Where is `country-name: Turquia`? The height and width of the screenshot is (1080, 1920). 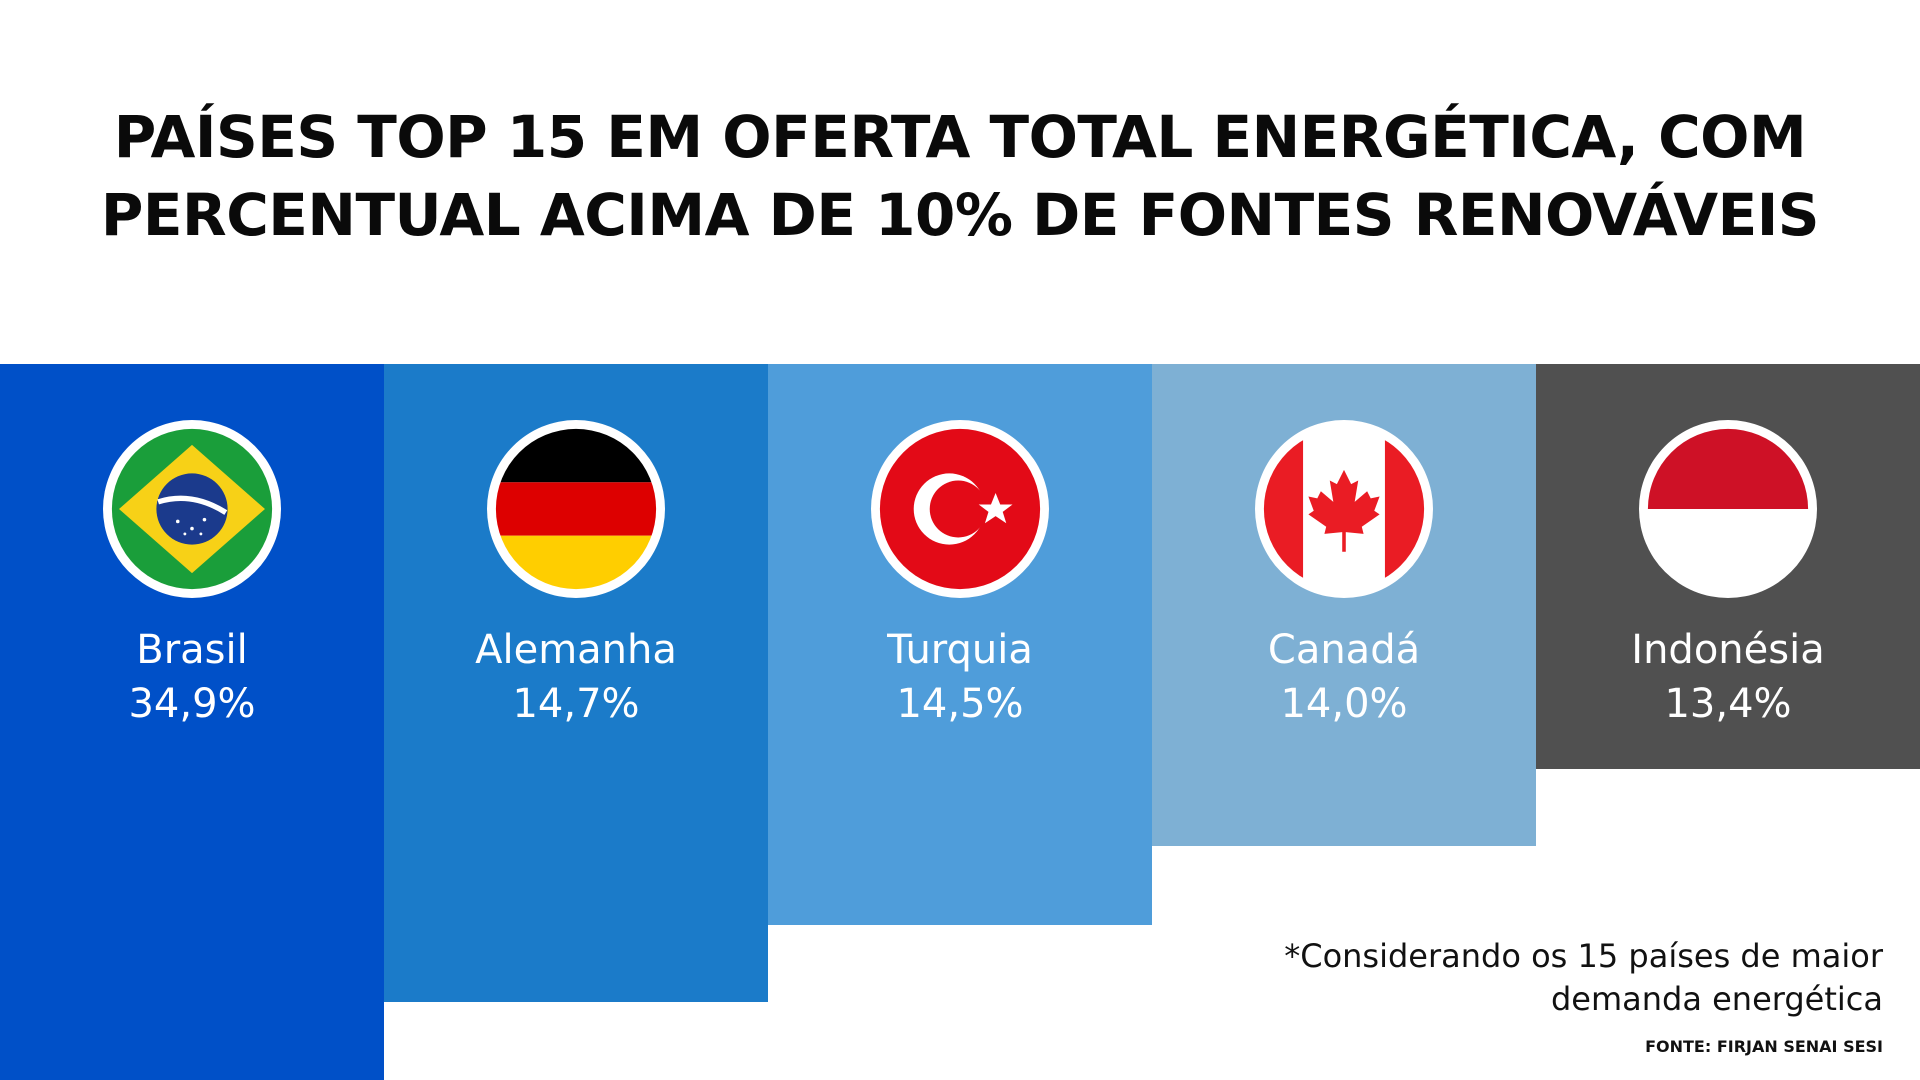 country-name: Turquia is located at coordinates (960, 650).